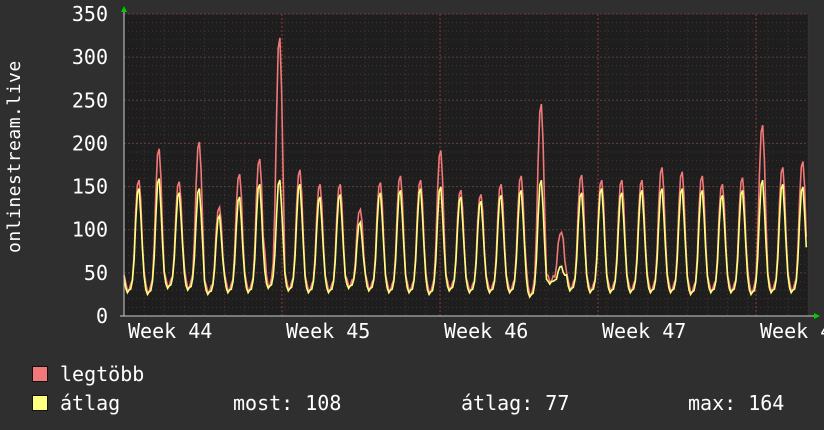  I want to click on stat-now: most: 108, so click(287, 403).